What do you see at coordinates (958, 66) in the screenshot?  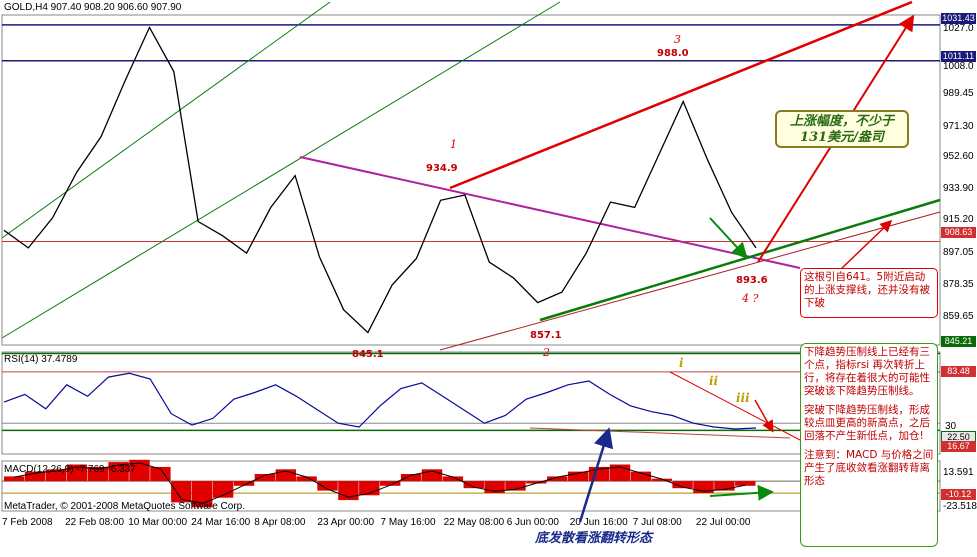 I see `price-tick-1008: 1008.0` at bounding box center [958, 66].